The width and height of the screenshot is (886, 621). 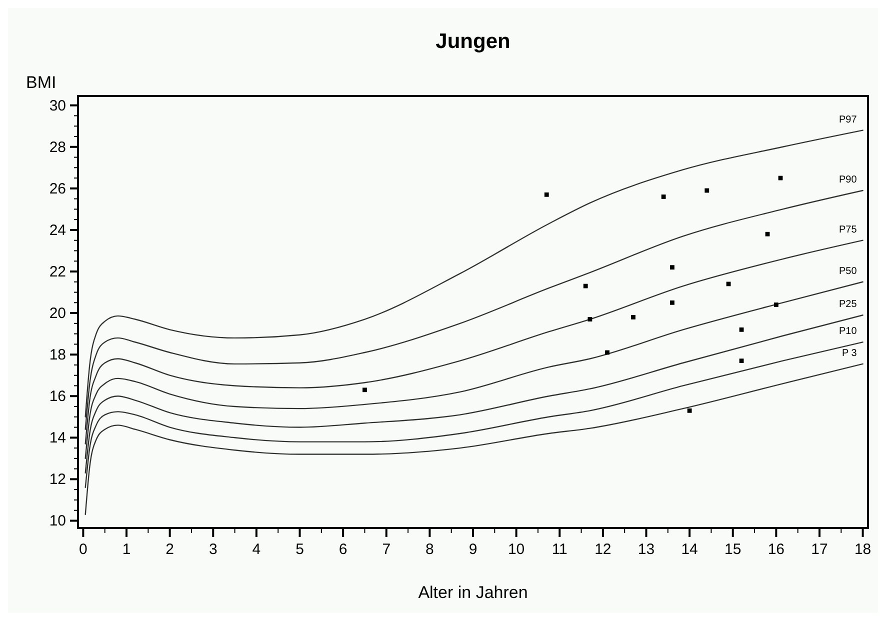 What do you see at coordinates (776, 549) in the screenshot?
I see `x-tick-label: 16` at bounding box center [776, 549].